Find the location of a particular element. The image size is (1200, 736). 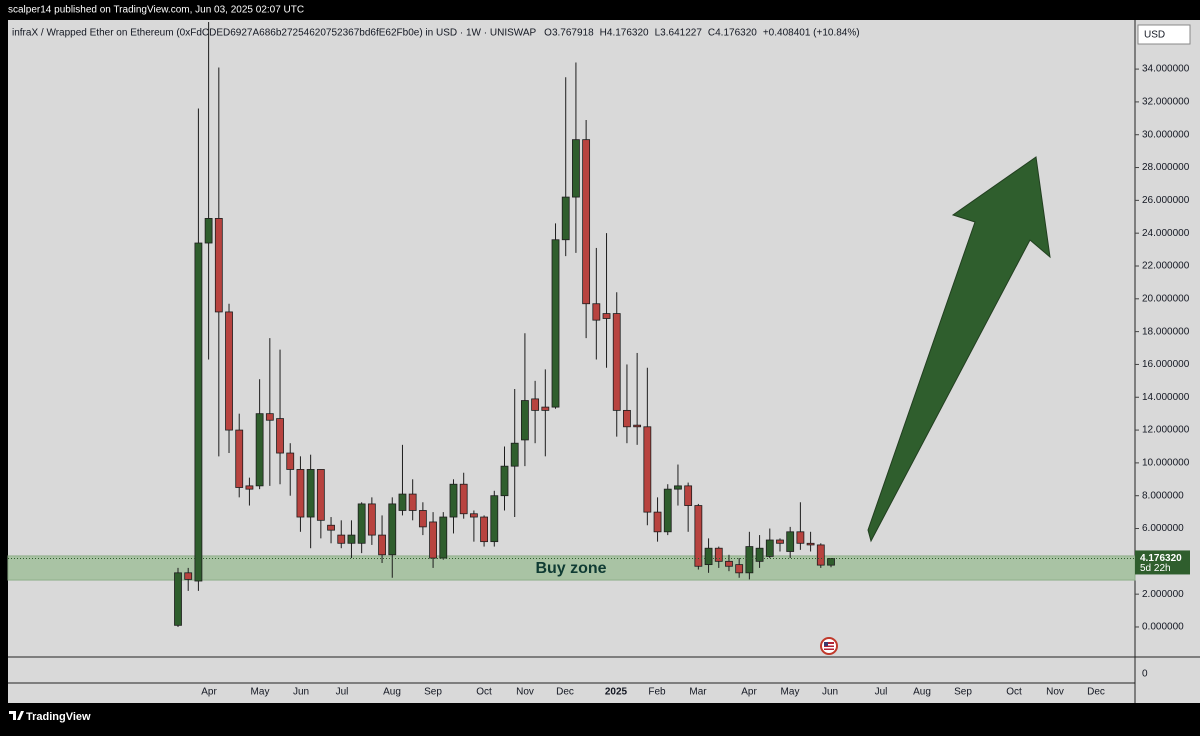

y-tick-label: 0.000000 is located at coordinates (1163, 627).